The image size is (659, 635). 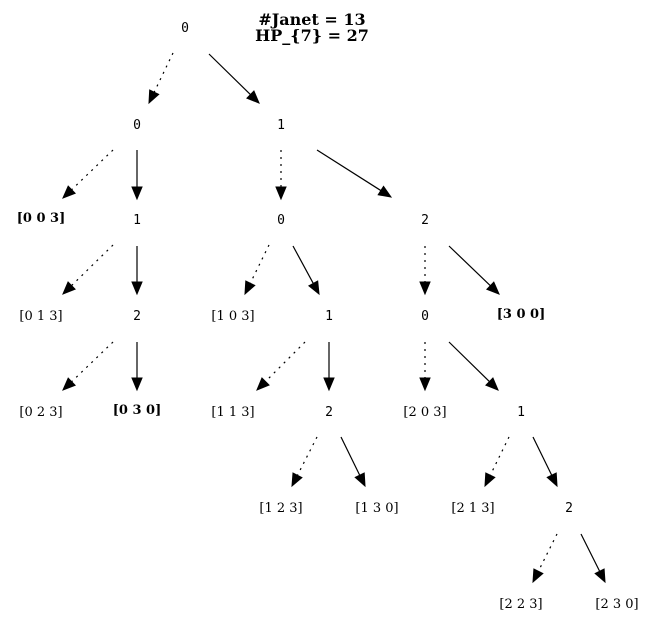 I want to click on edge-n4-n7-dotted, so click(x=88, y=269).